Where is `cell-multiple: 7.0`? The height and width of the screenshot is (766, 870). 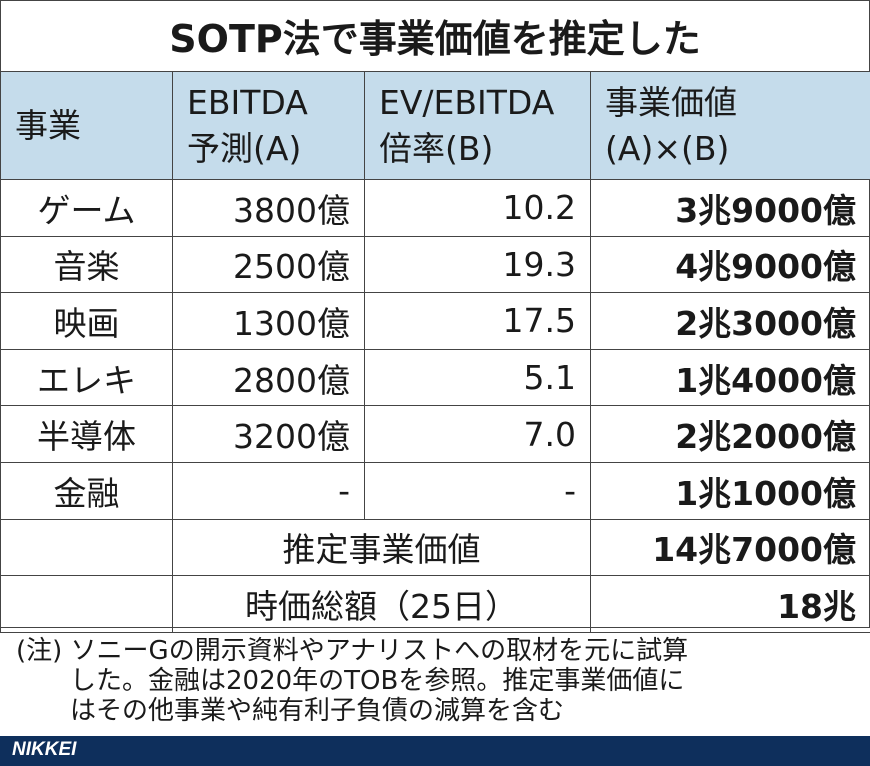 cell-multiple: 7.0 is located at coordinates (477, 434).